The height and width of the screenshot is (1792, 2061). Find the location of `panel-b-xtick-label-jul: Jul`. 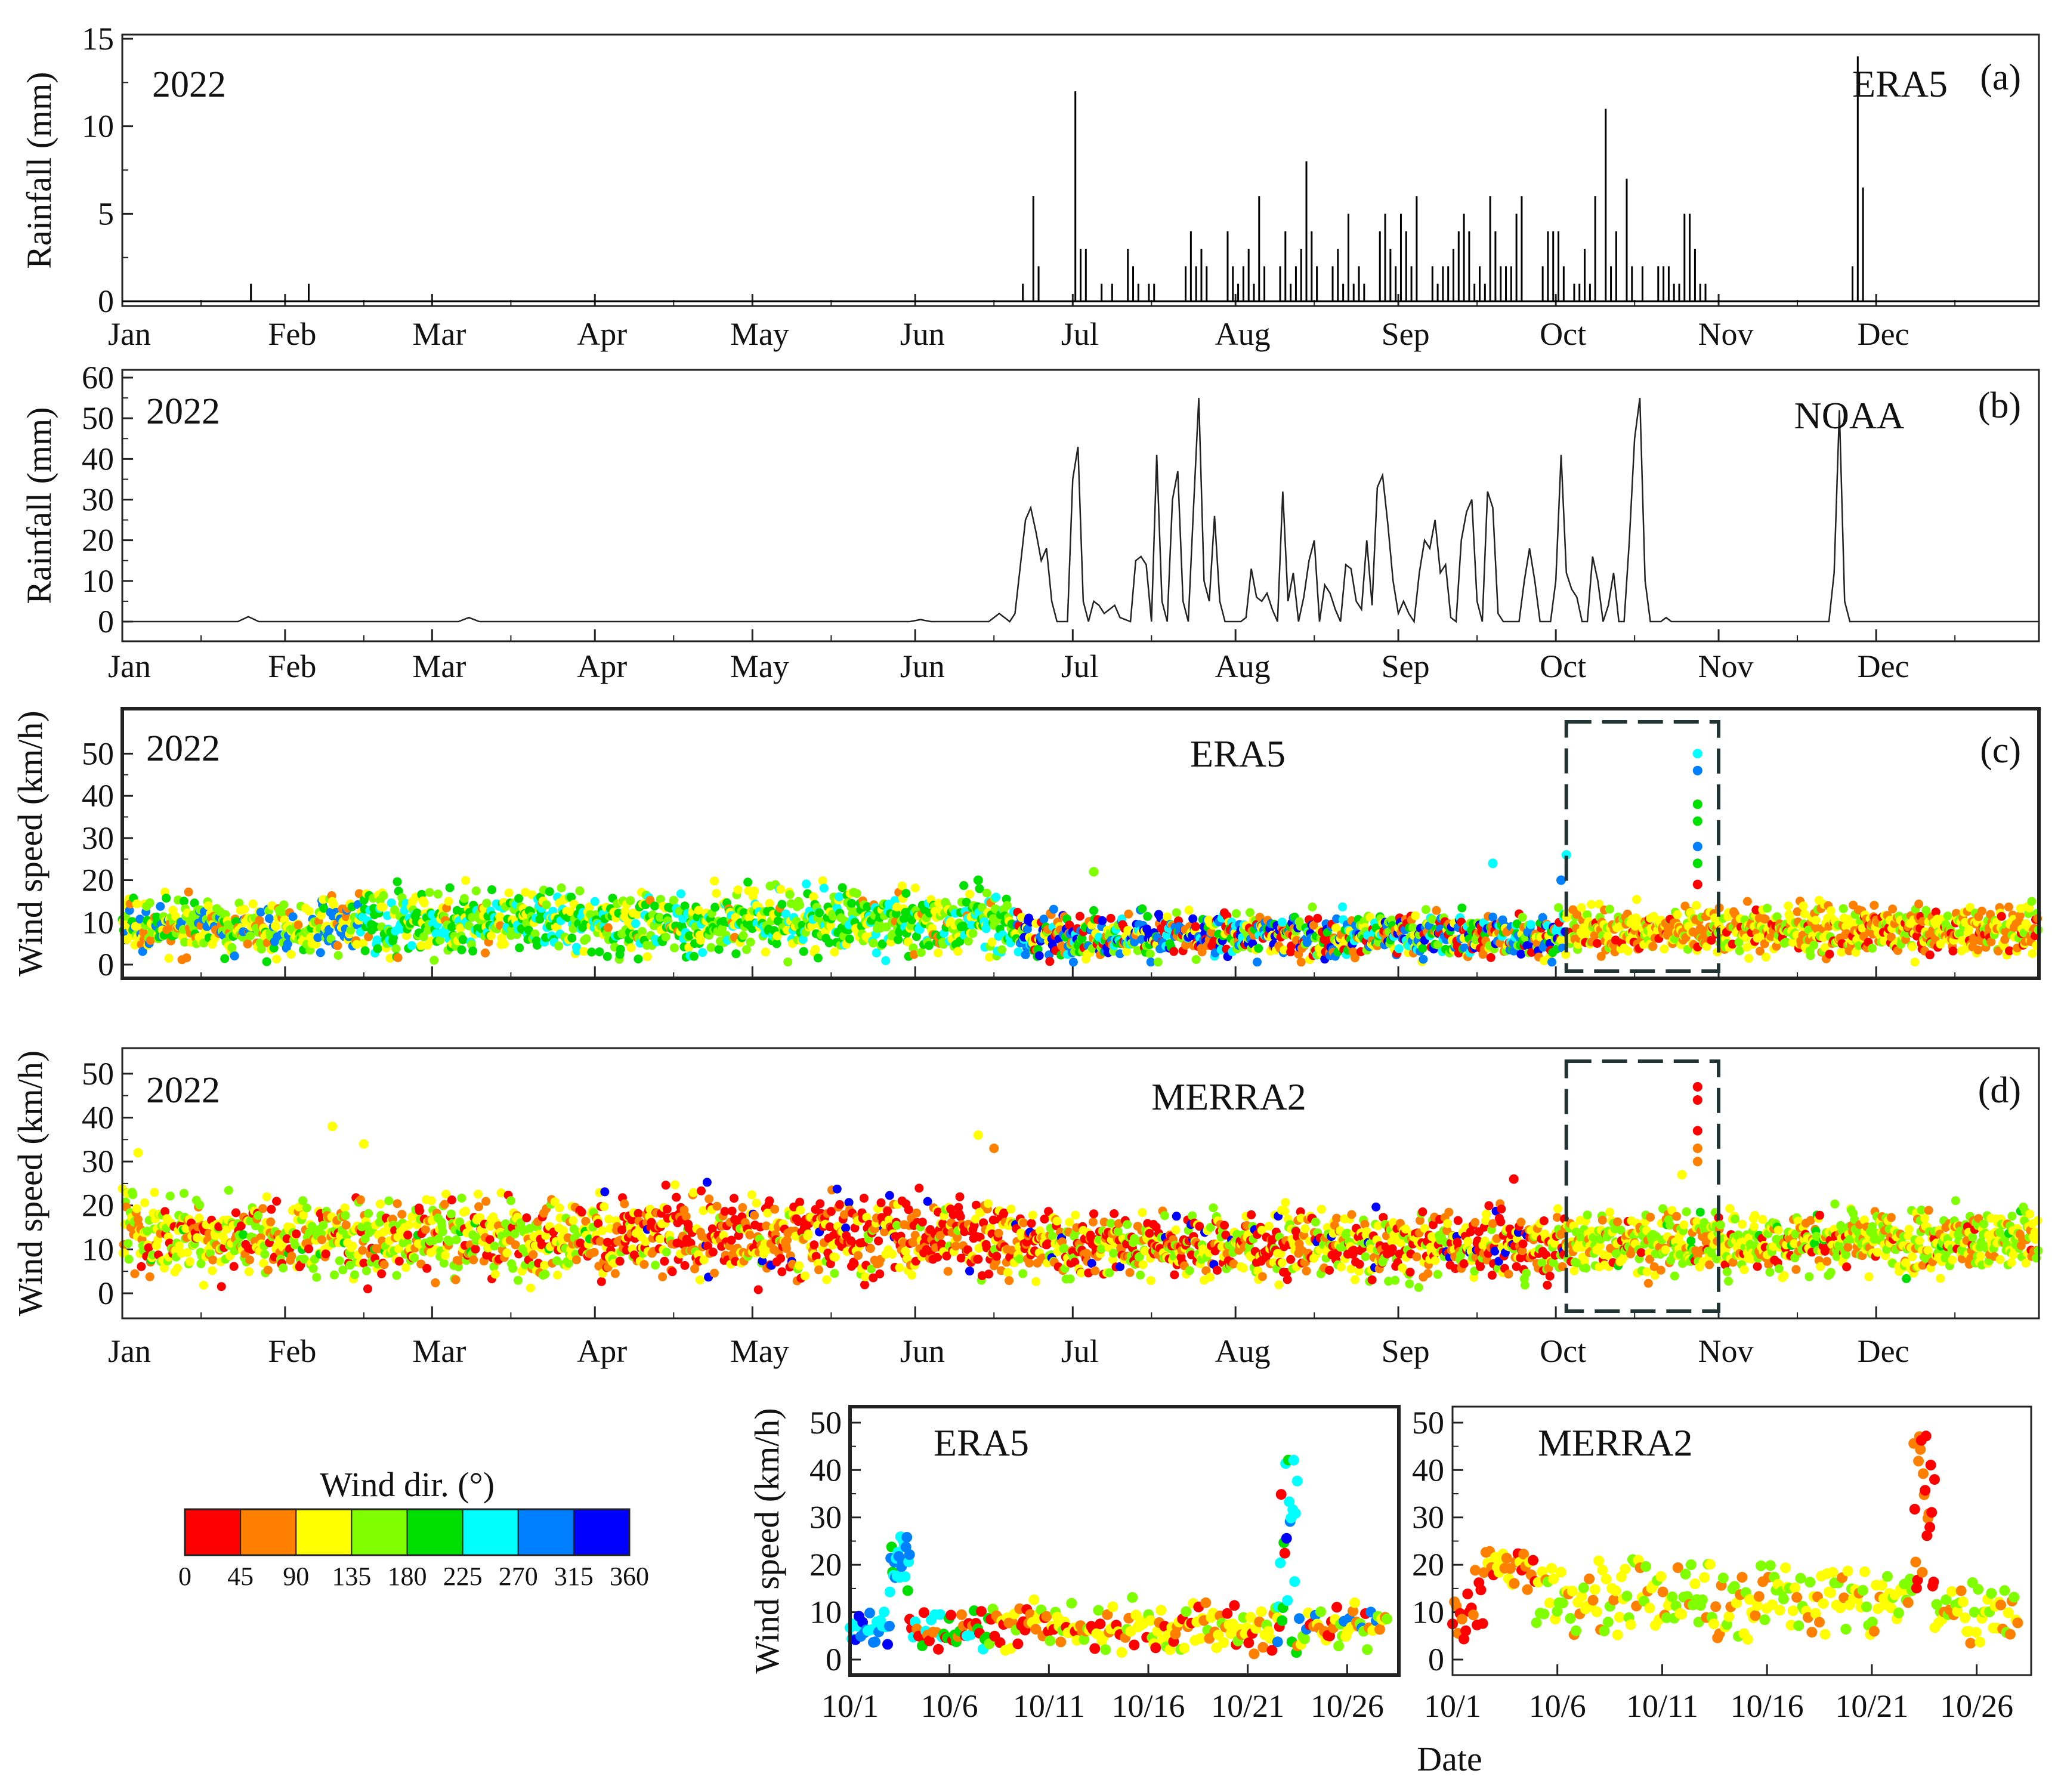

panel-b-xtick-label-jul: Jul is located at coordinates (1080, 666).